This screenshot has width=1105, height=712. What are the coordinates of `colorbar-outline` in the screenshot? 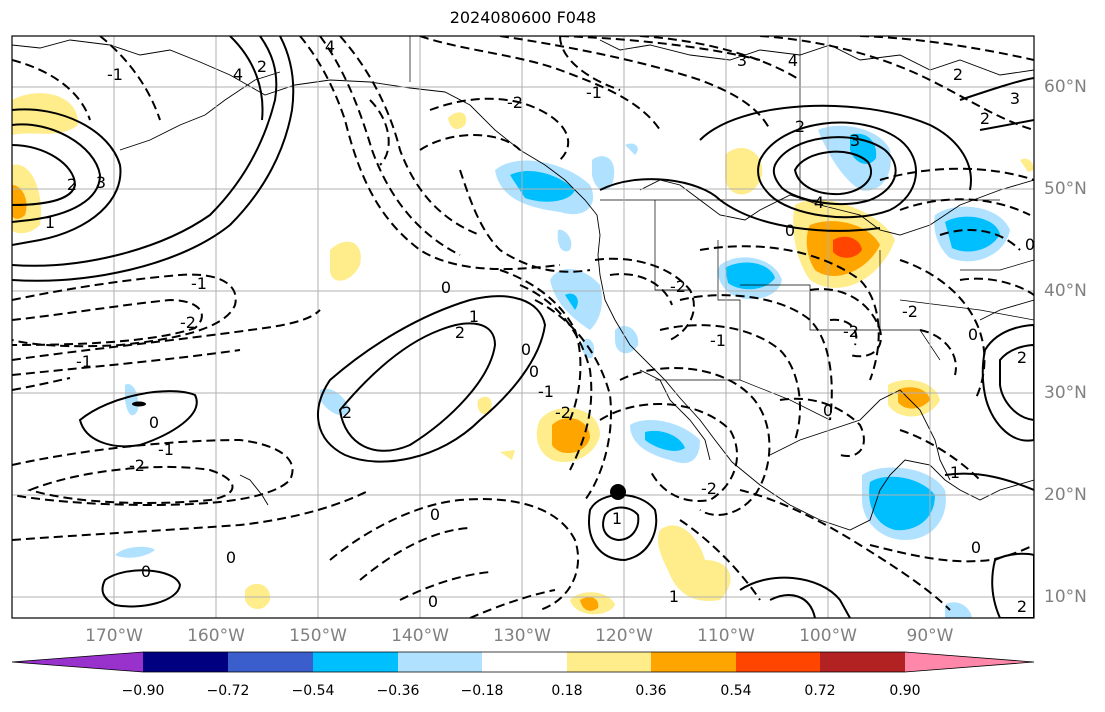 It's located at (523, 662).